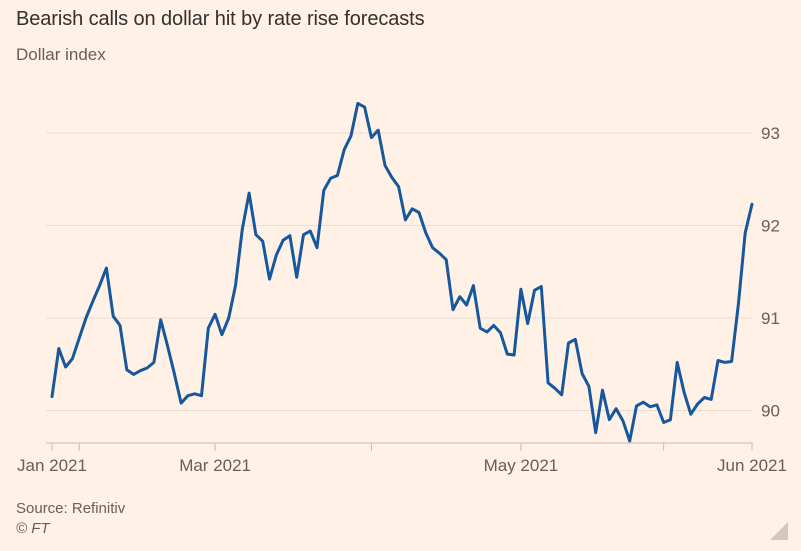 This screenshot has width=801, height=551. I want to click on y-axis-label: 92, so click(770, 226).